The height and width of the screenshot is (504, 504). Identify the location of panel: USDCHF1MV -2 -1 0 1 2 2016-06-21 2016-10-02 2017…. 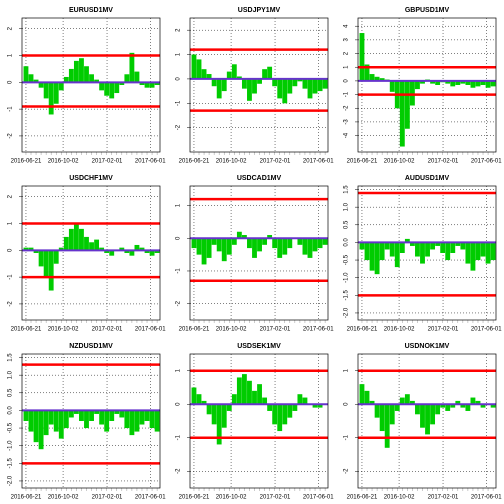
(87, 254).